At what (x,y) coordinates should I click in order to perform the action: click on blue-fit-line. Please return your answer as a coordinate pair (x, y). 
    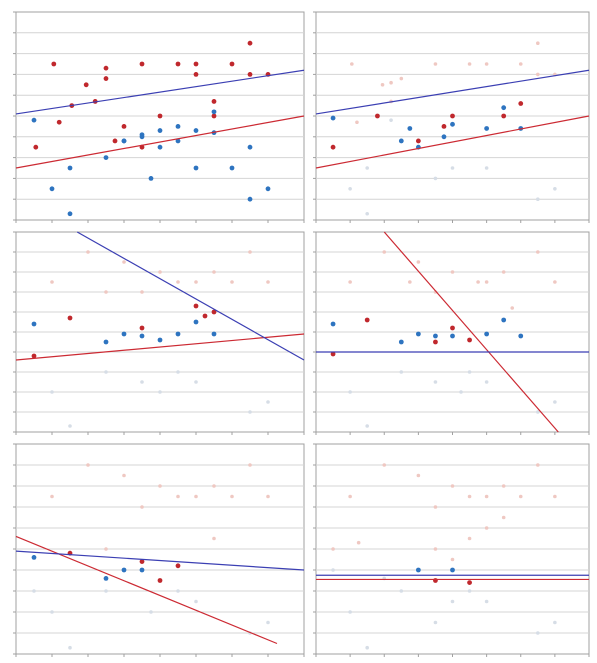
    Looking at the image, I should click on (452, 92).